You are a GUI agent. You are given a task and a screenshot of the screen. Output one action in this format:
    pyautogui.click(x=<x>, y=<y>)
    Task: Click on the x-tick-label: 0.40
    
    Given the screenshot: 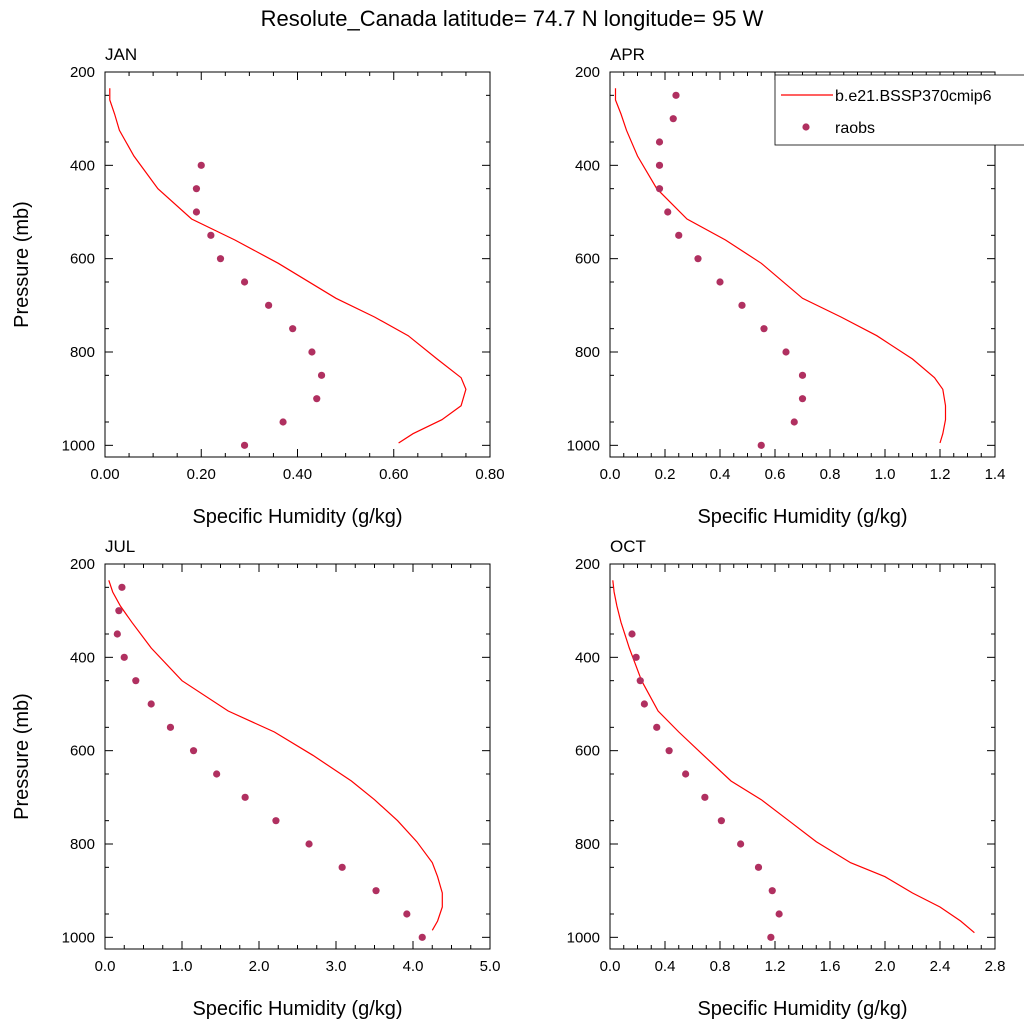 What is the action you would take?
    pyautogui.click(x=297, y=474)
    